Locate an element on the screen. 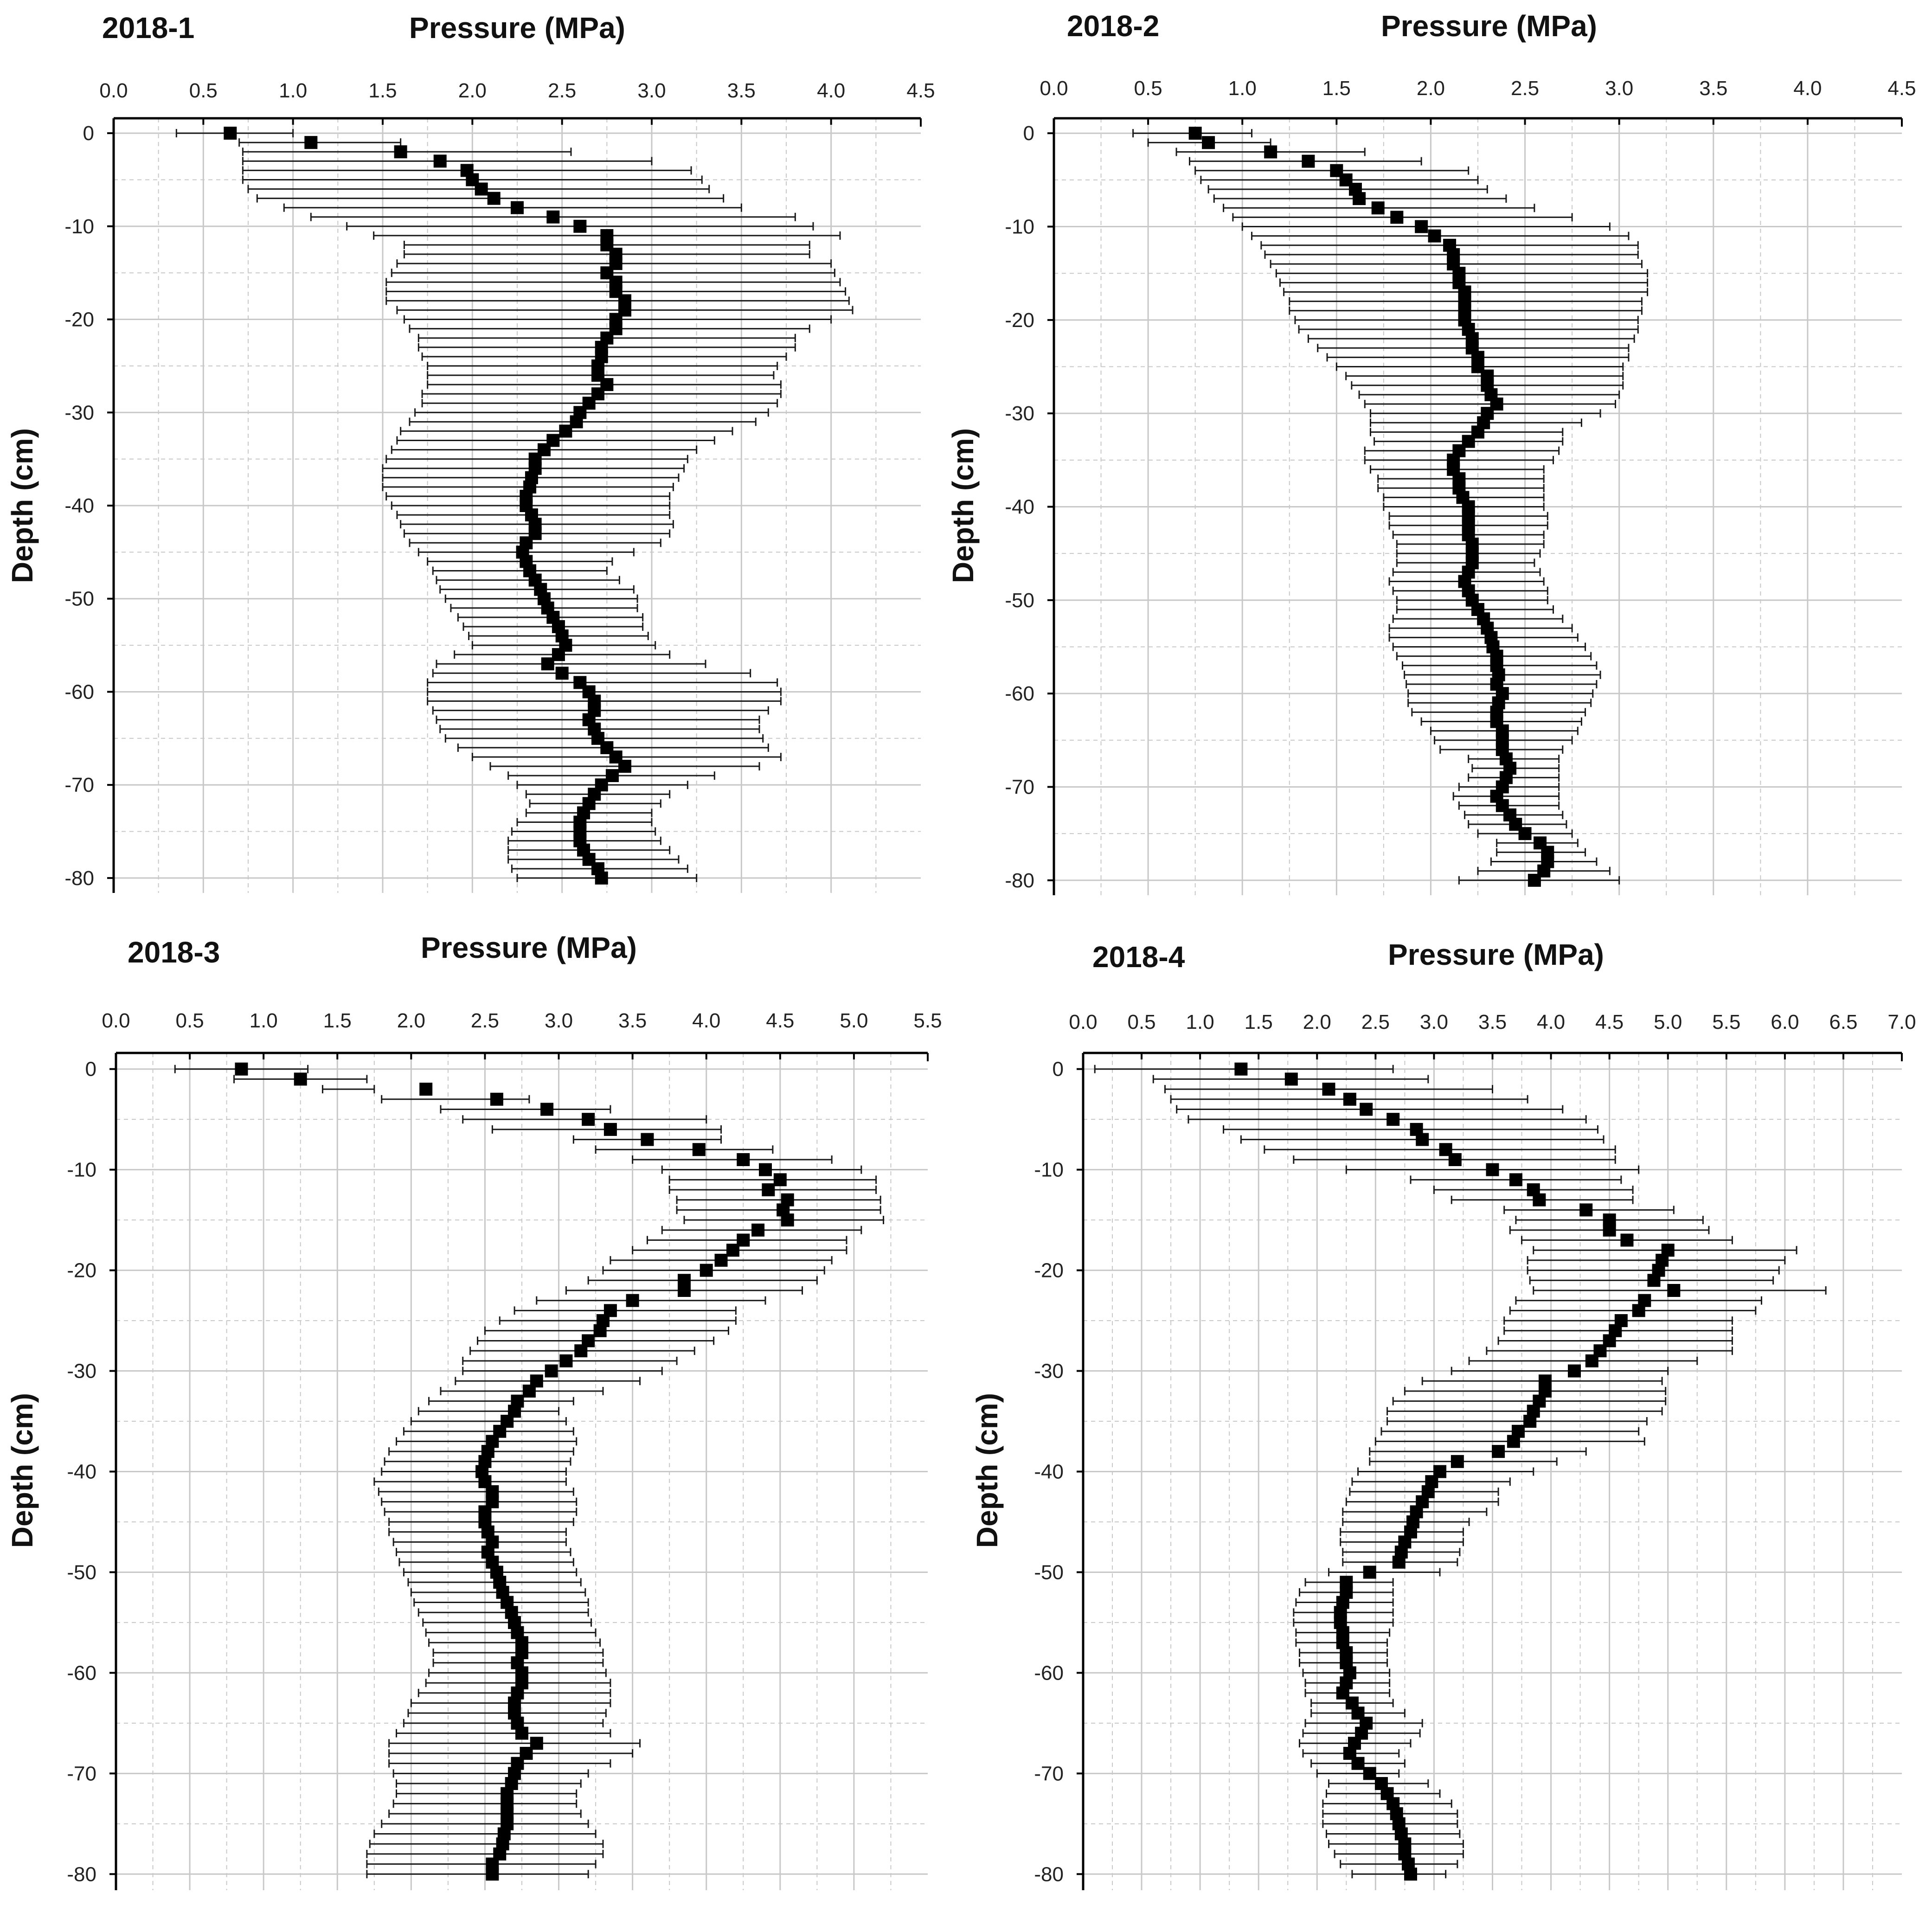  panel-label: 2018-3 is located at coordinates (174, 953).